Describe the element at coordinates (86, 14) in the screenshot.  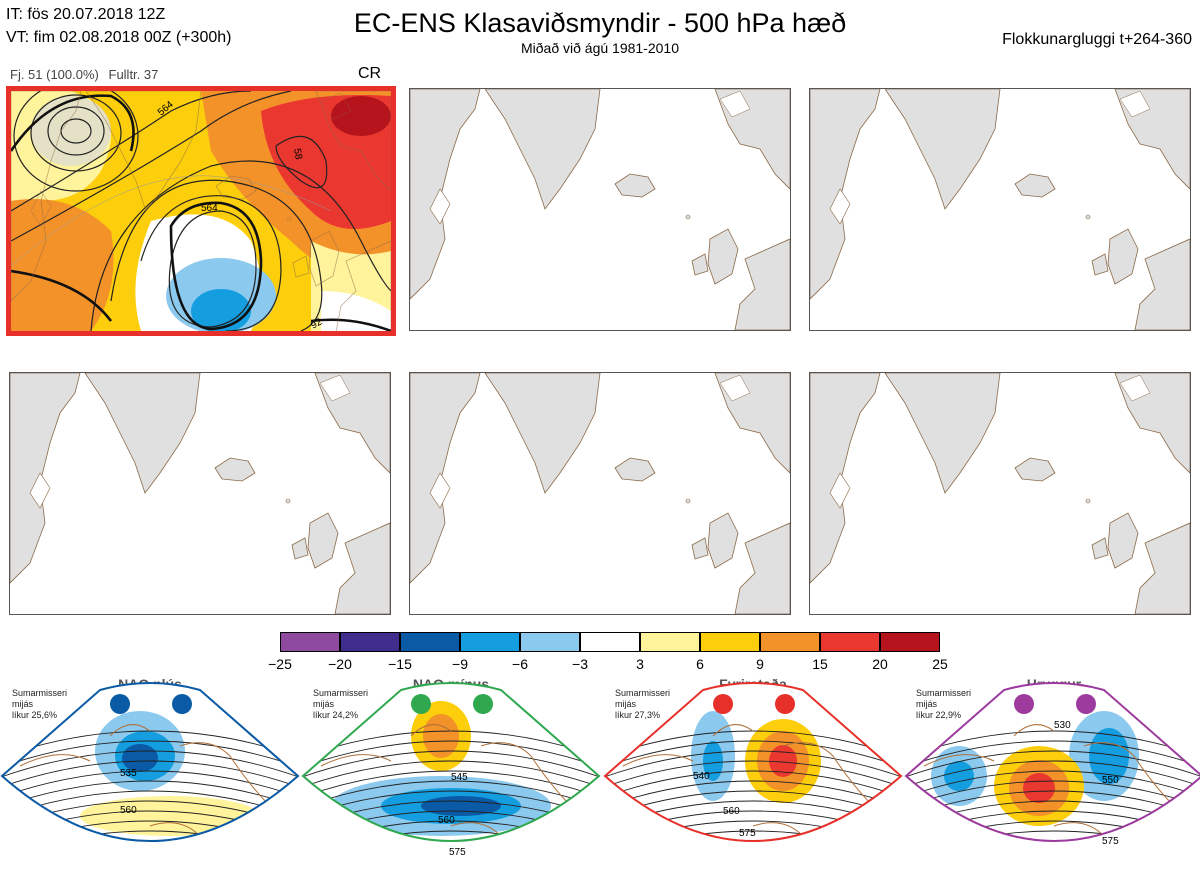
I see `init-time: IT: fös 20.07.2018 12Z` at that location.